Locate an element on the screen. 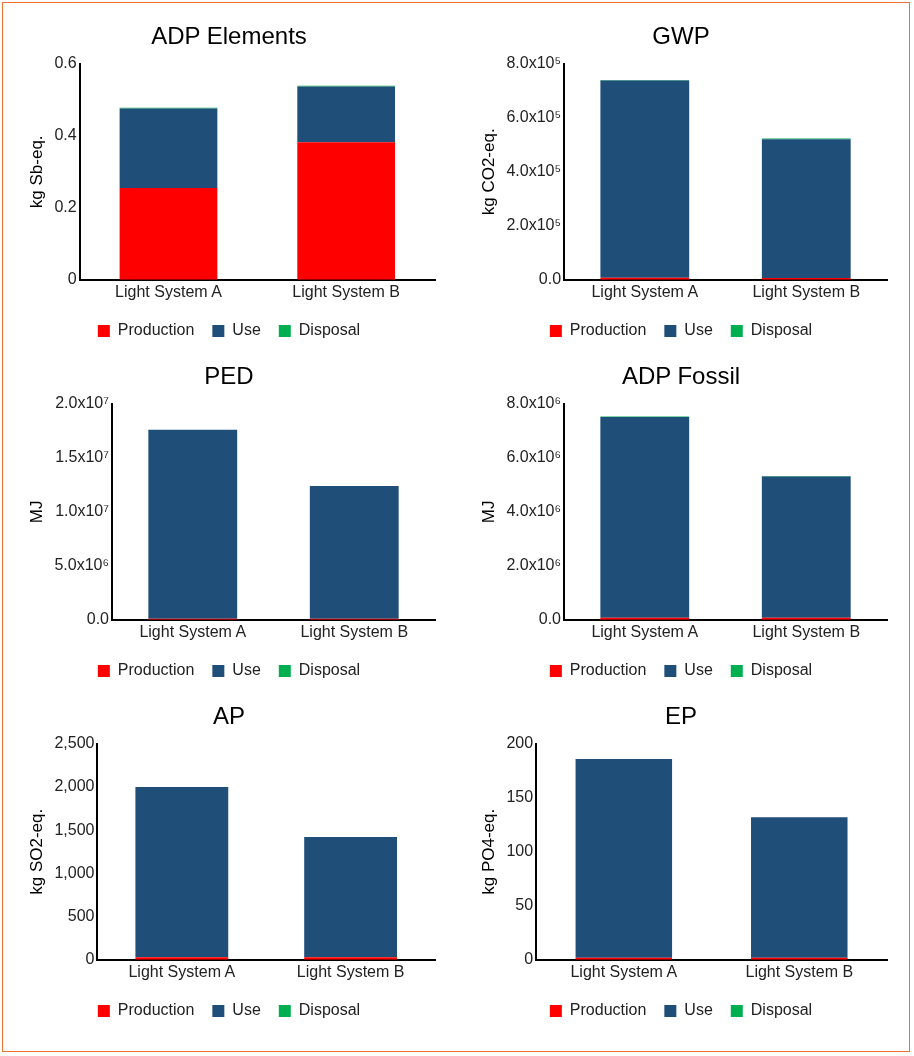 This screenshot has width=914, height=1056. y-tick-label: 5.0x10⁶ is located at coordinates (82, 565).